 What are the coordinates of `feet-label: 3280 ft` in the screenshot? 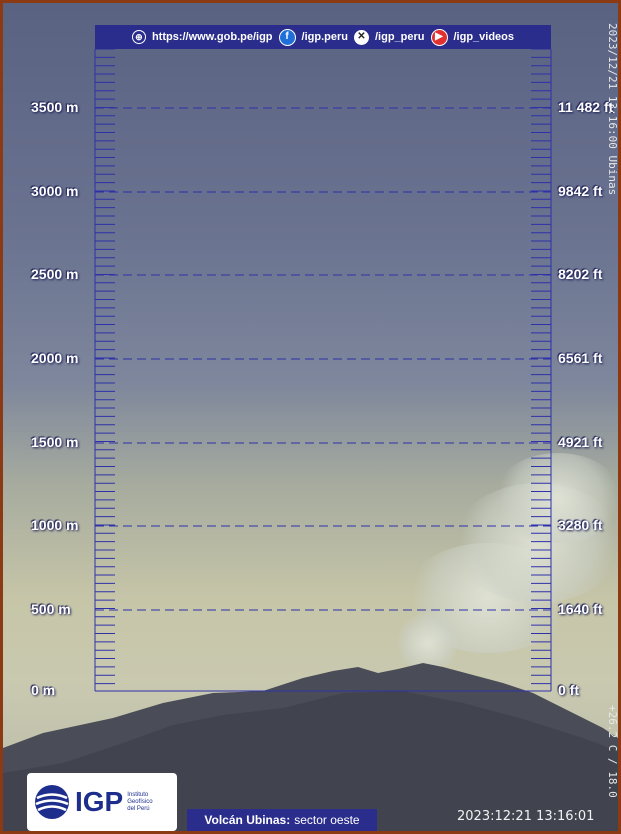 It's located at (580, 525).